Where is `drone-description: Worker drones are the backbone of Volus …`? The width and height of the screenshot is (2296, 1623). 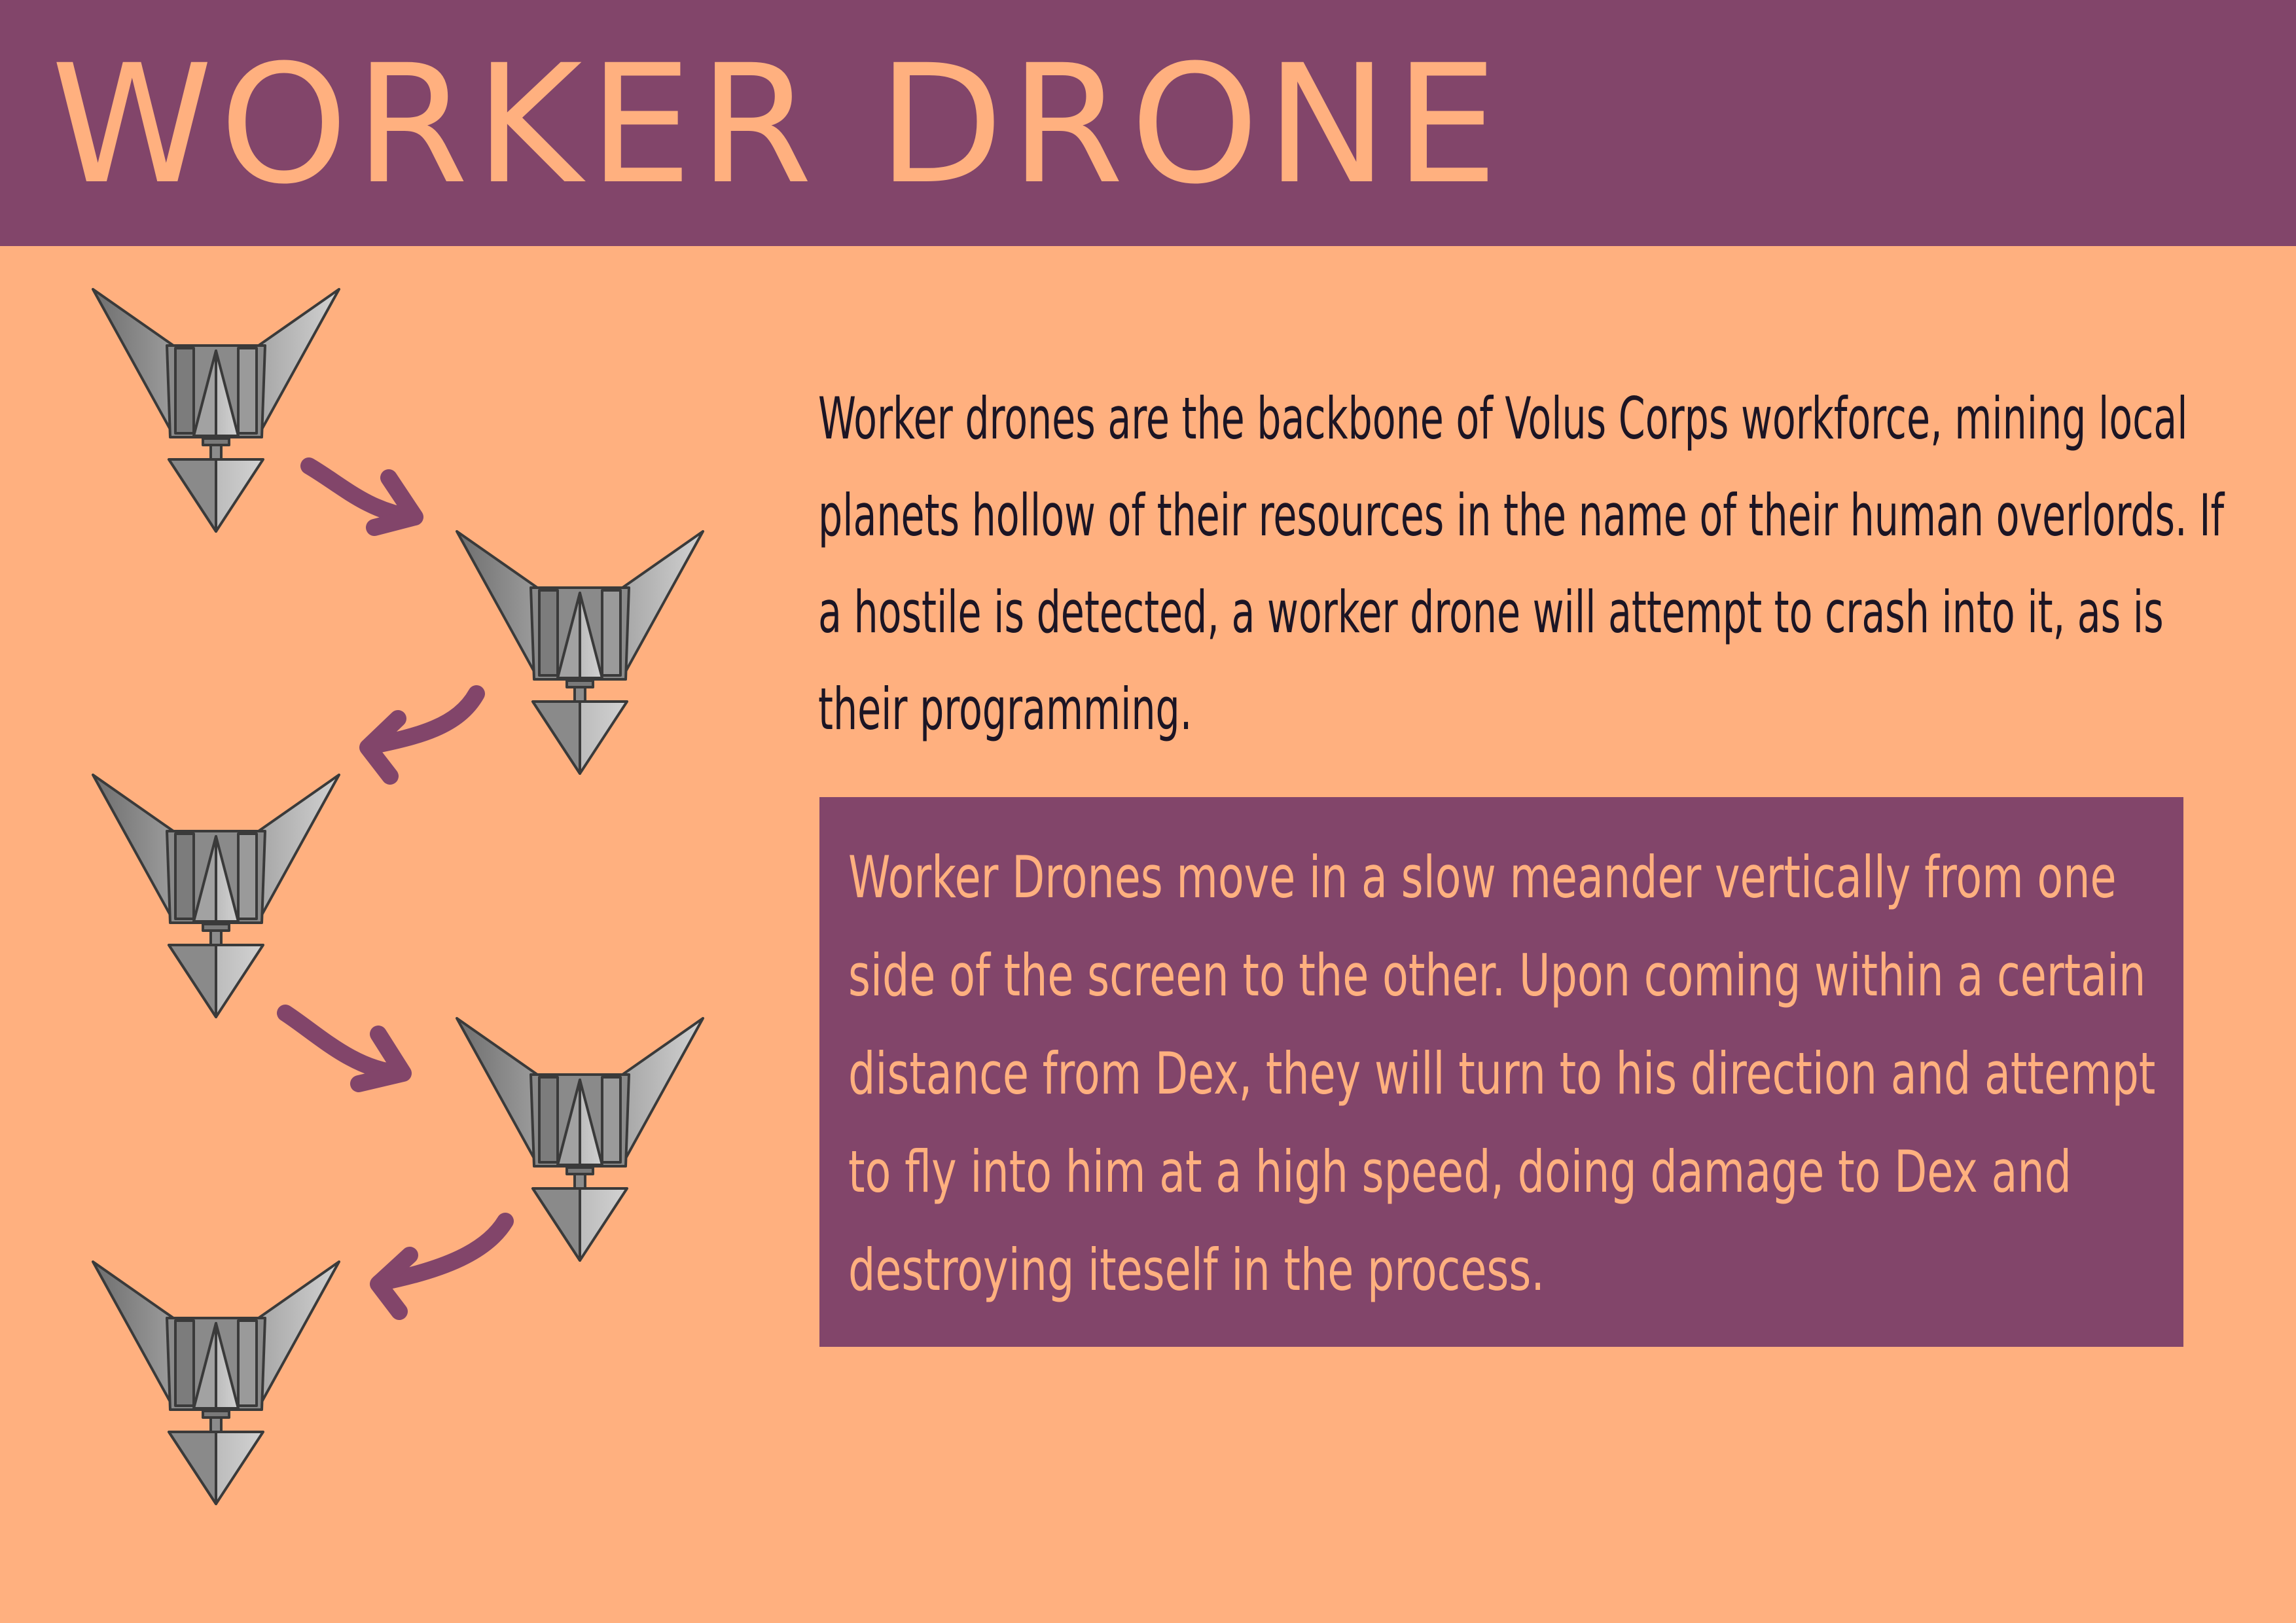
drone-description: Worker drones are the backbone of Volus … is located at coordinates (1521, 564).